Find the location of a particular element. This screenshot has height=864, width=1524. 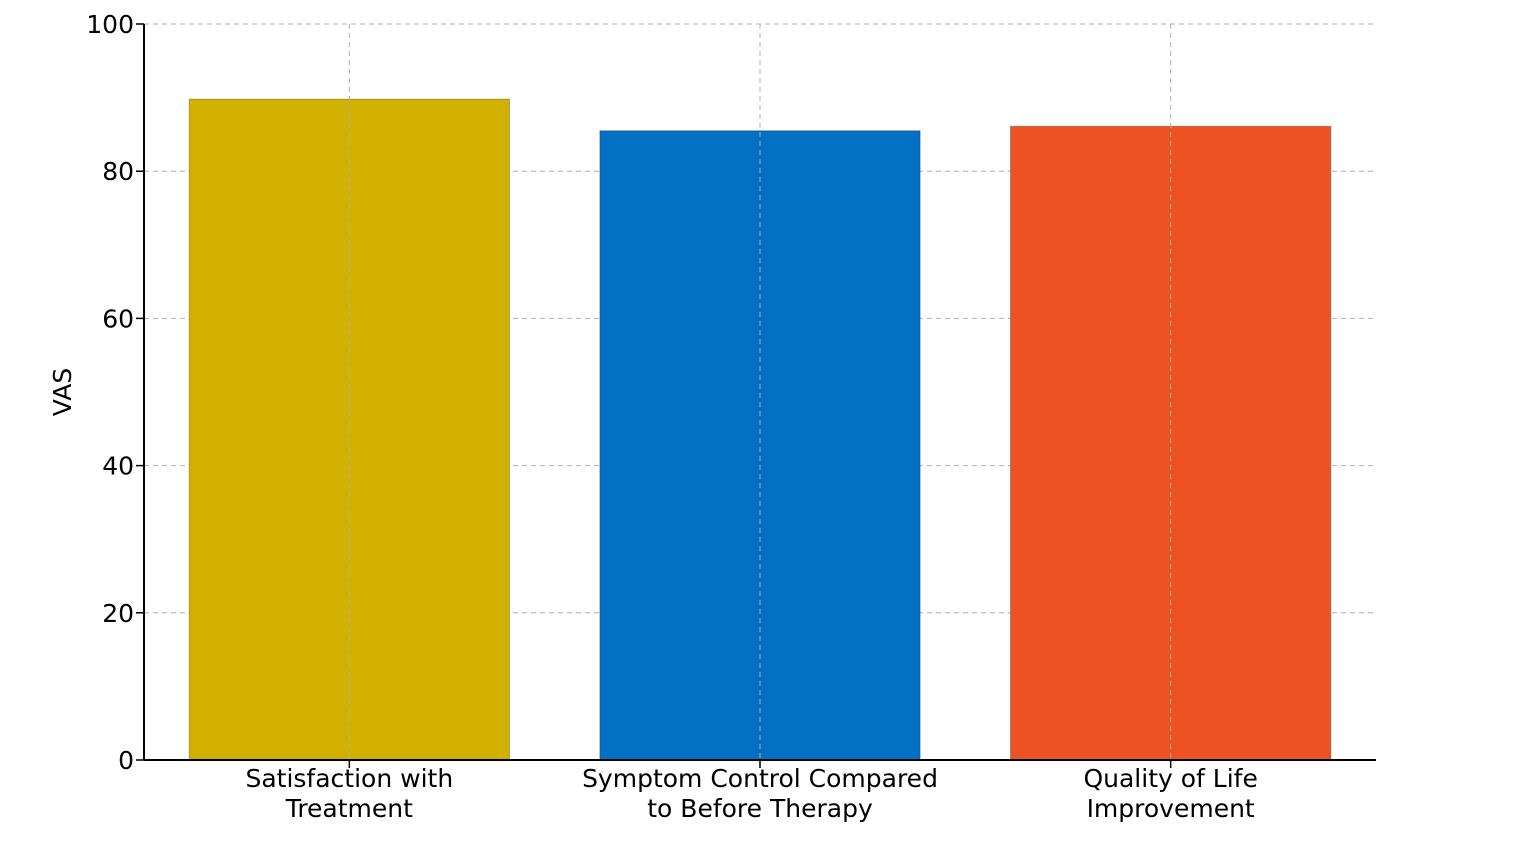

y-tick-label: 80 is located at coordinates (118, 171).